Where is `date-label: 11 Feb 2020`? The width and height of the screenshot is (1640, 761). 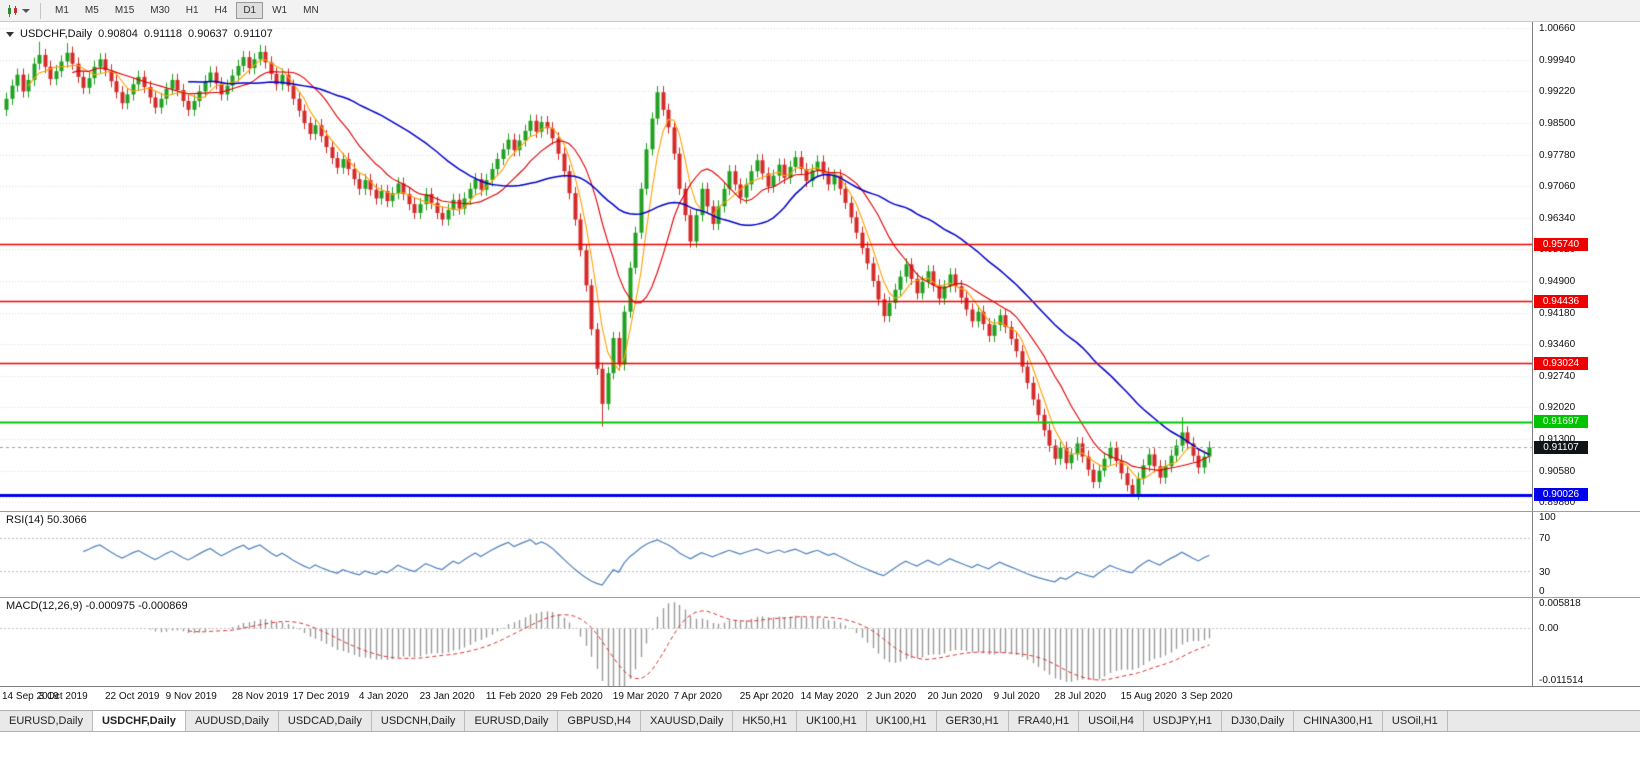 date-label: 11 Feb 2020 is located at coordinates (513, 696).